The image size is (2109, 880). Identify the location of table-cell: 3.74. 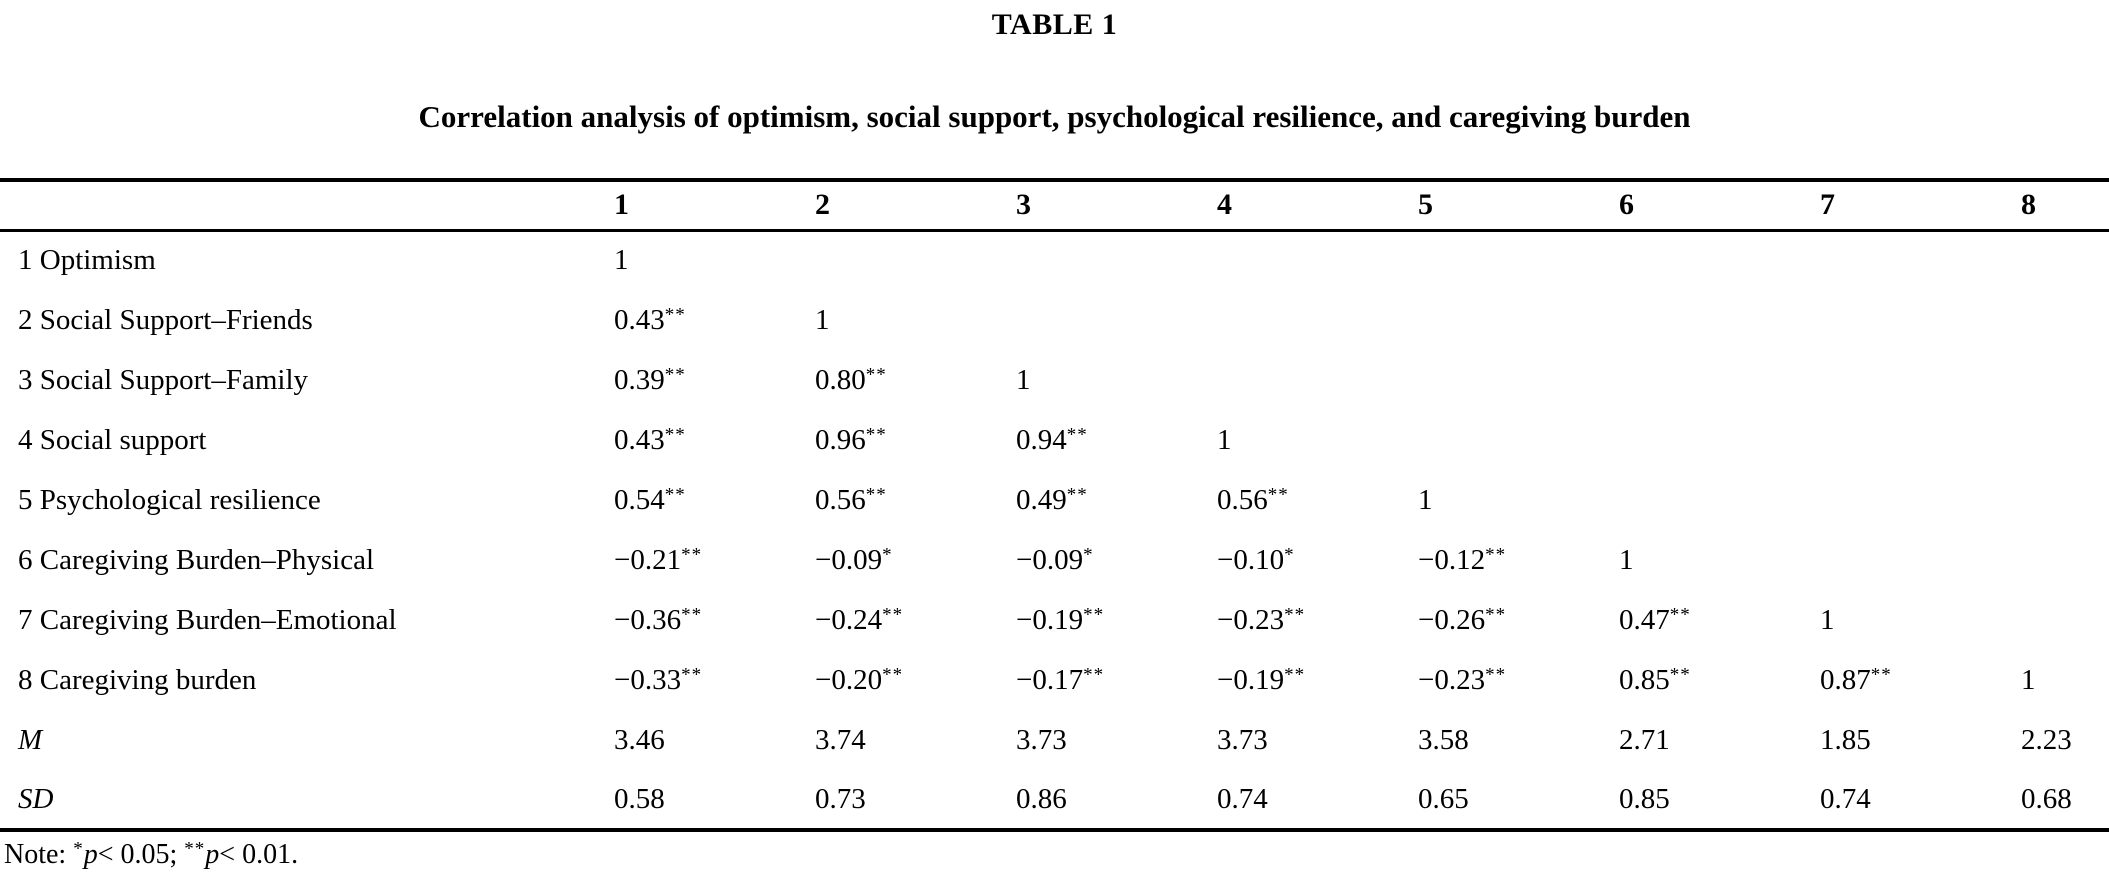
(840, 739).